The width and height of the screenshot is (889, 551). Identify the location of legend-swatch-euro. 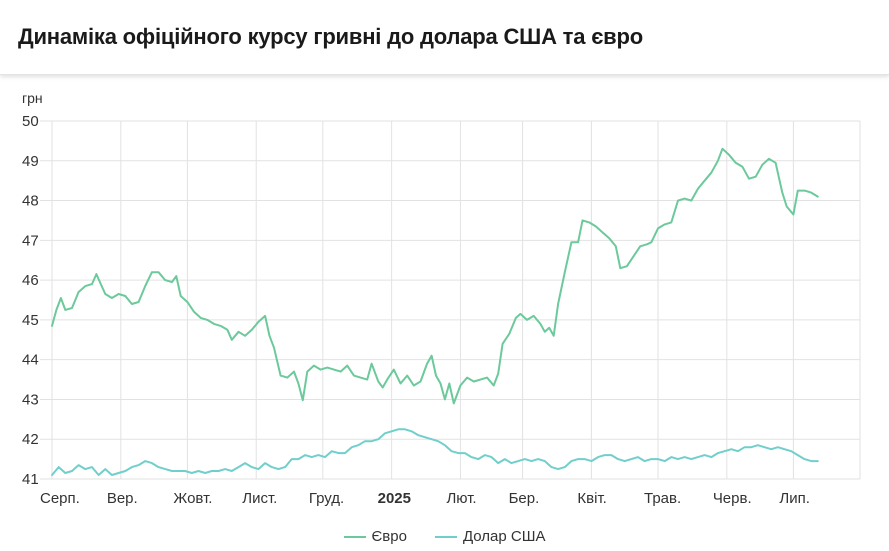
(354, 536).